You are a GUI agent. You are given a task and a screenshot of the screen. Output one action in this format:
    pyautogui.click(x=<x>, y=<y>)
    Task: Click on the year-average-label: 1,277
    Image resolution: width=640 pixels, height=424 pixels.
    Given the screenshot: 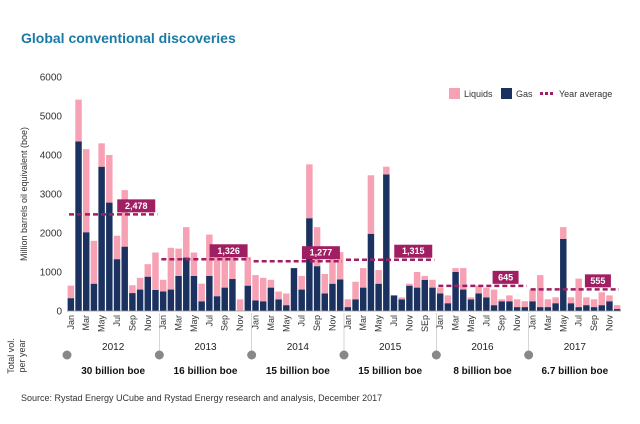 What is the action you would take?
    pyautogui.click(x=321, y=253)
    